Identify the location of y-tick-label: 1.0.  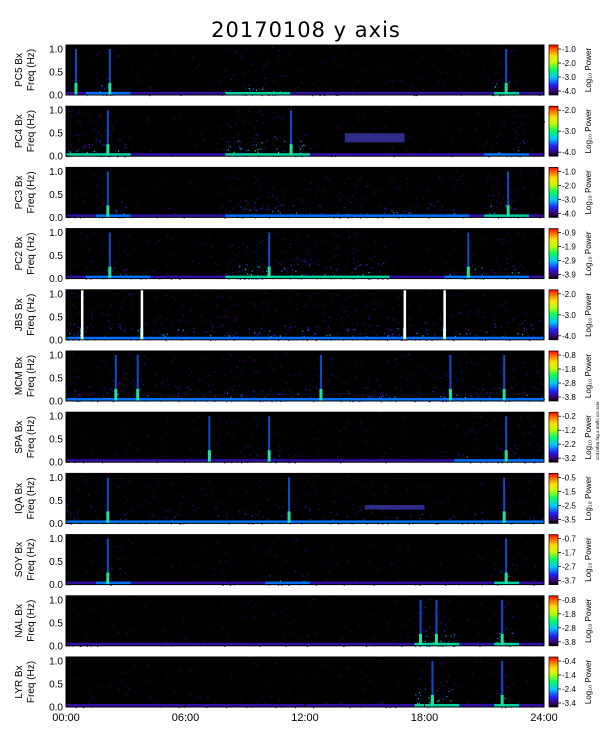
(56, 600).